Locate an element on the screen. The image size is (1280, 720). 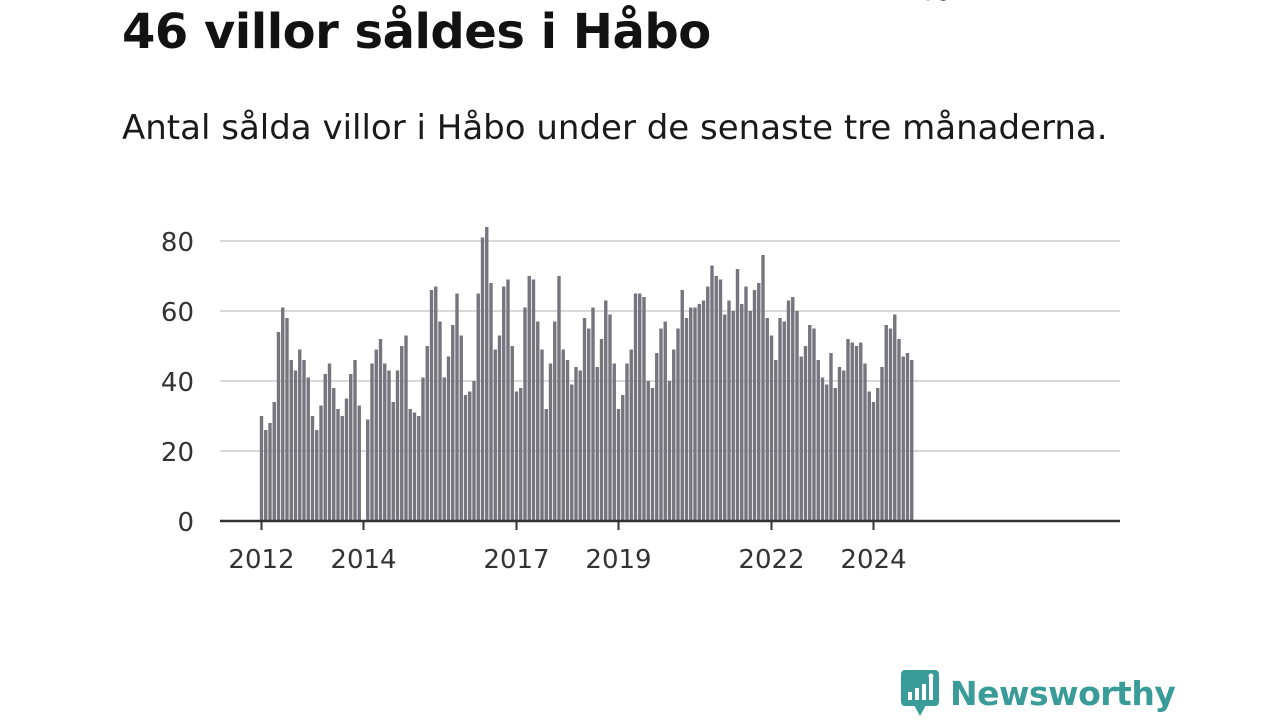
x-tick-label: 2022 is located at coordinates (771, 560).